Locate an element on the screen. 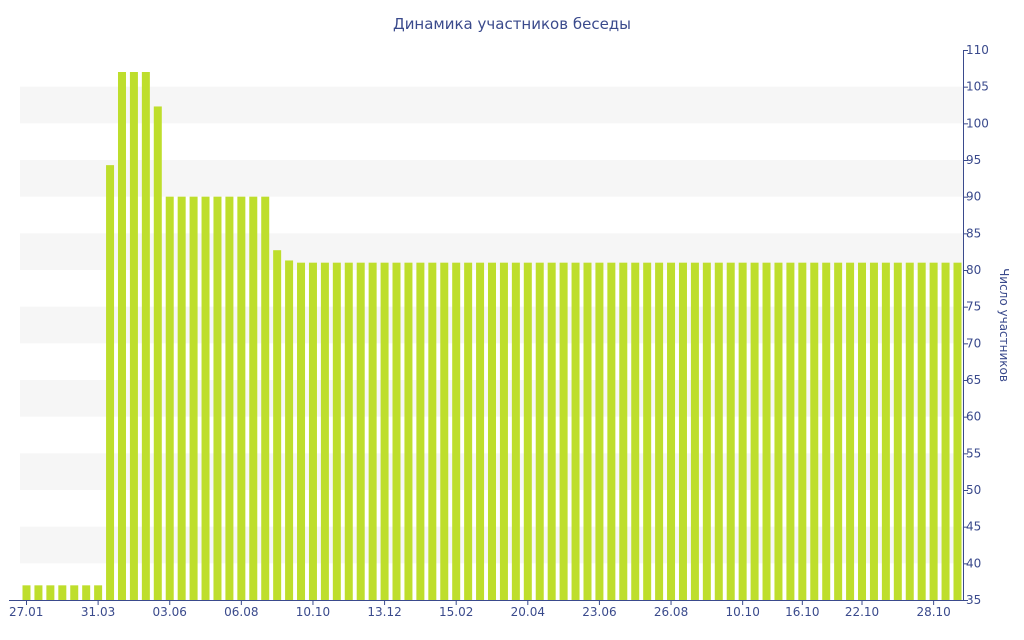 Image resolution: width=1024 pixels, height=640 pixels. x-tick-label: 20.04 is located at coordinates (528, 612).